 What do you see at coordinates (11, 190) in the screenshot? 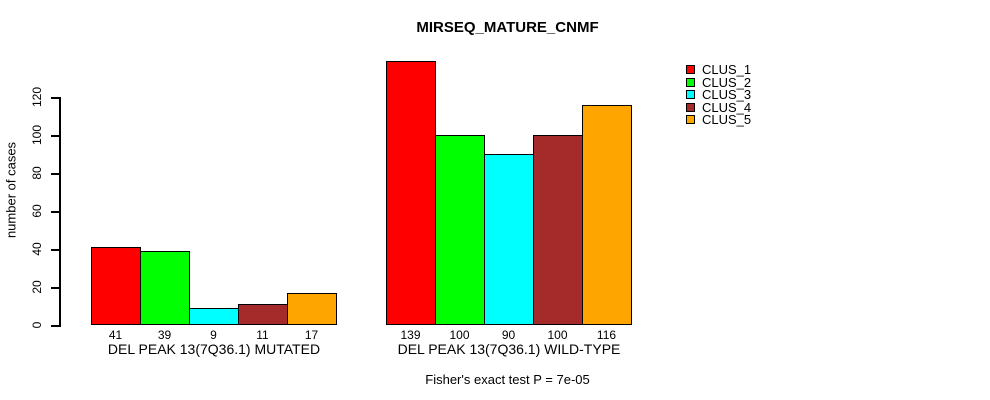
I see `y-axis-title: number of cases` at bounding box center [11, 190].